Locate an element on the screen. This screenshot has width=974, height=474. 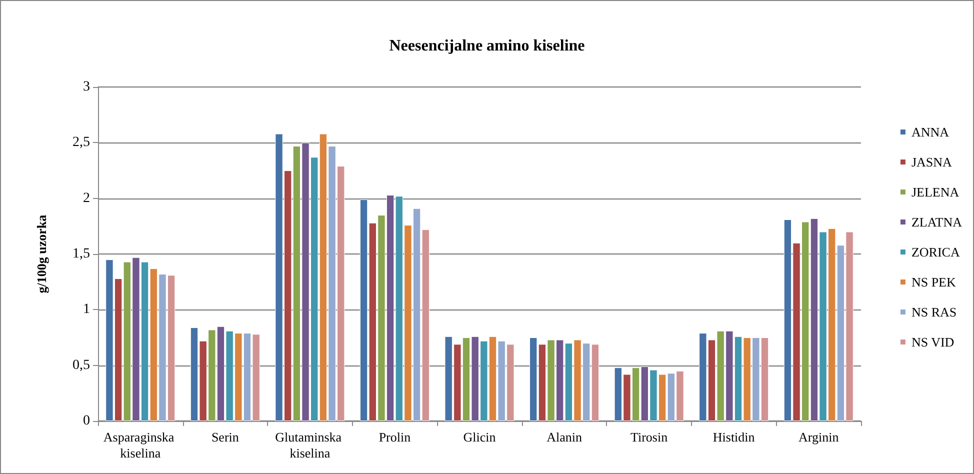
x-tick-label: Glutaminska kiselina is located at coordinates (310, 445).